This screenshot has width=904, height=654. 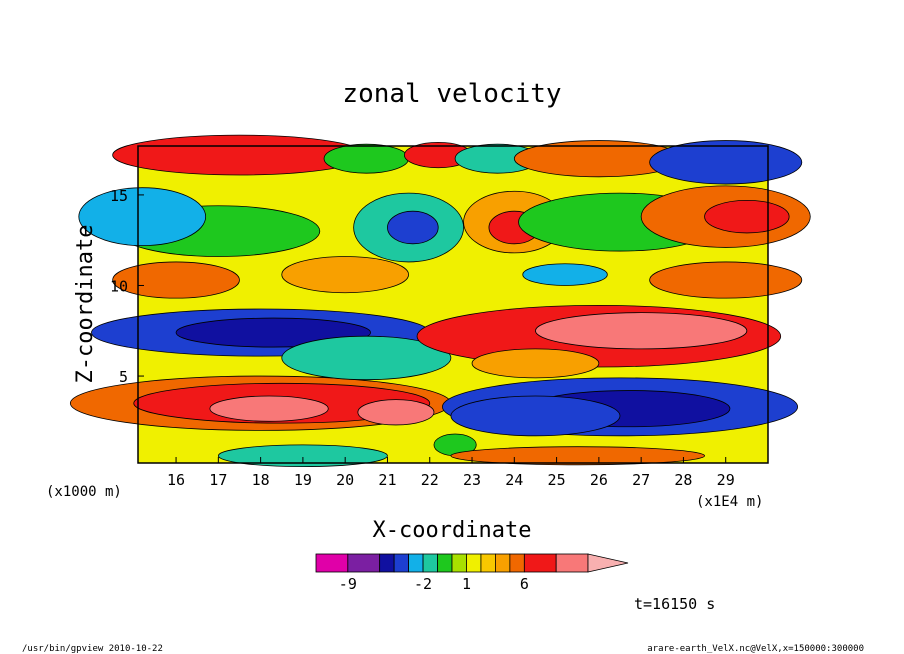 What do you see at coordinates (599, 480) in the screenshot?
I see `x-tick-label: 26` at bounding box center [599, 480].